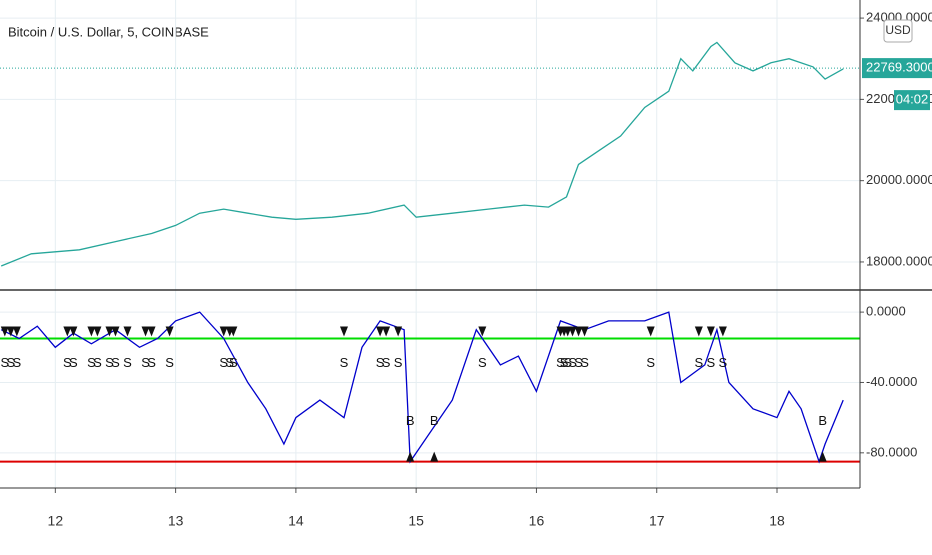  I want to click on y-tick-label: 18000.0000, so click(899, 260).